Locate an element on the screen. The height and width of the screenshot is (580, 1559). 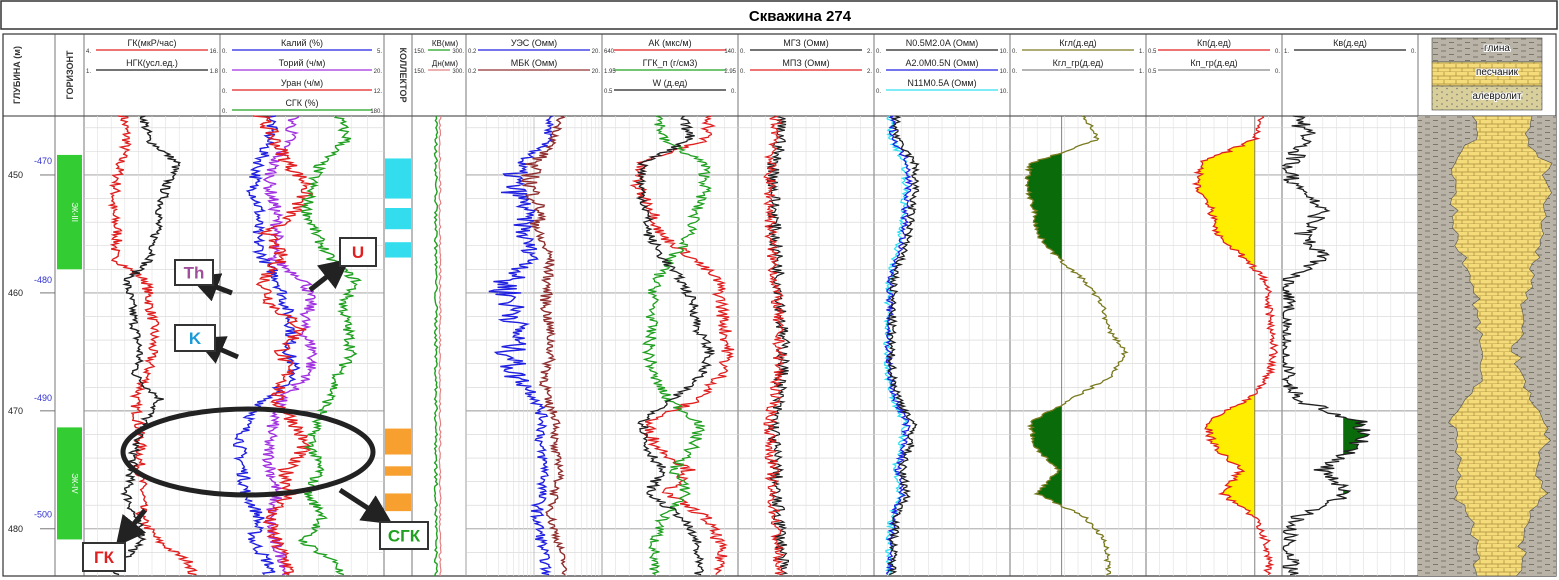
callout-label: K is located at coordinates (195, 338).